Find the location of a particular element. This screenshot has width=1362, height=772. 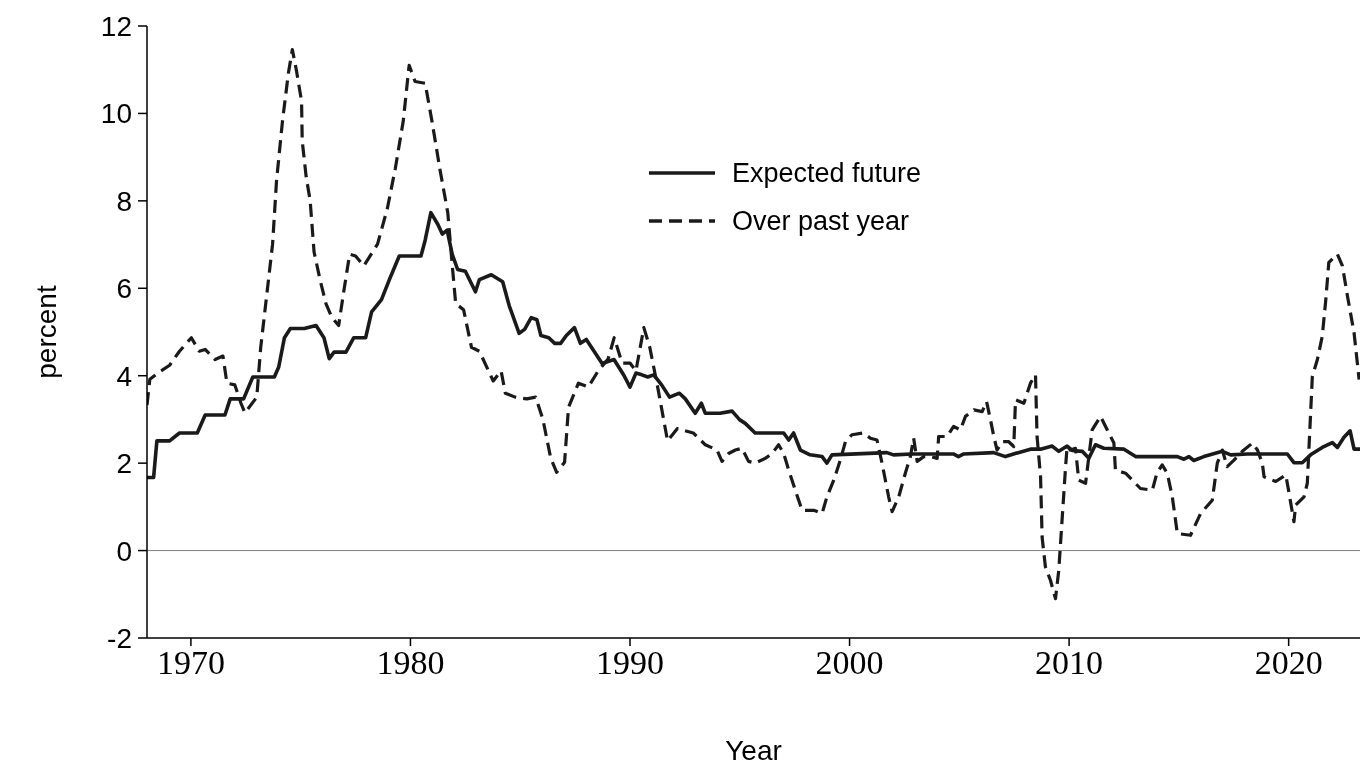

y-tick-label: 12 is located at coordinates (116, 26).